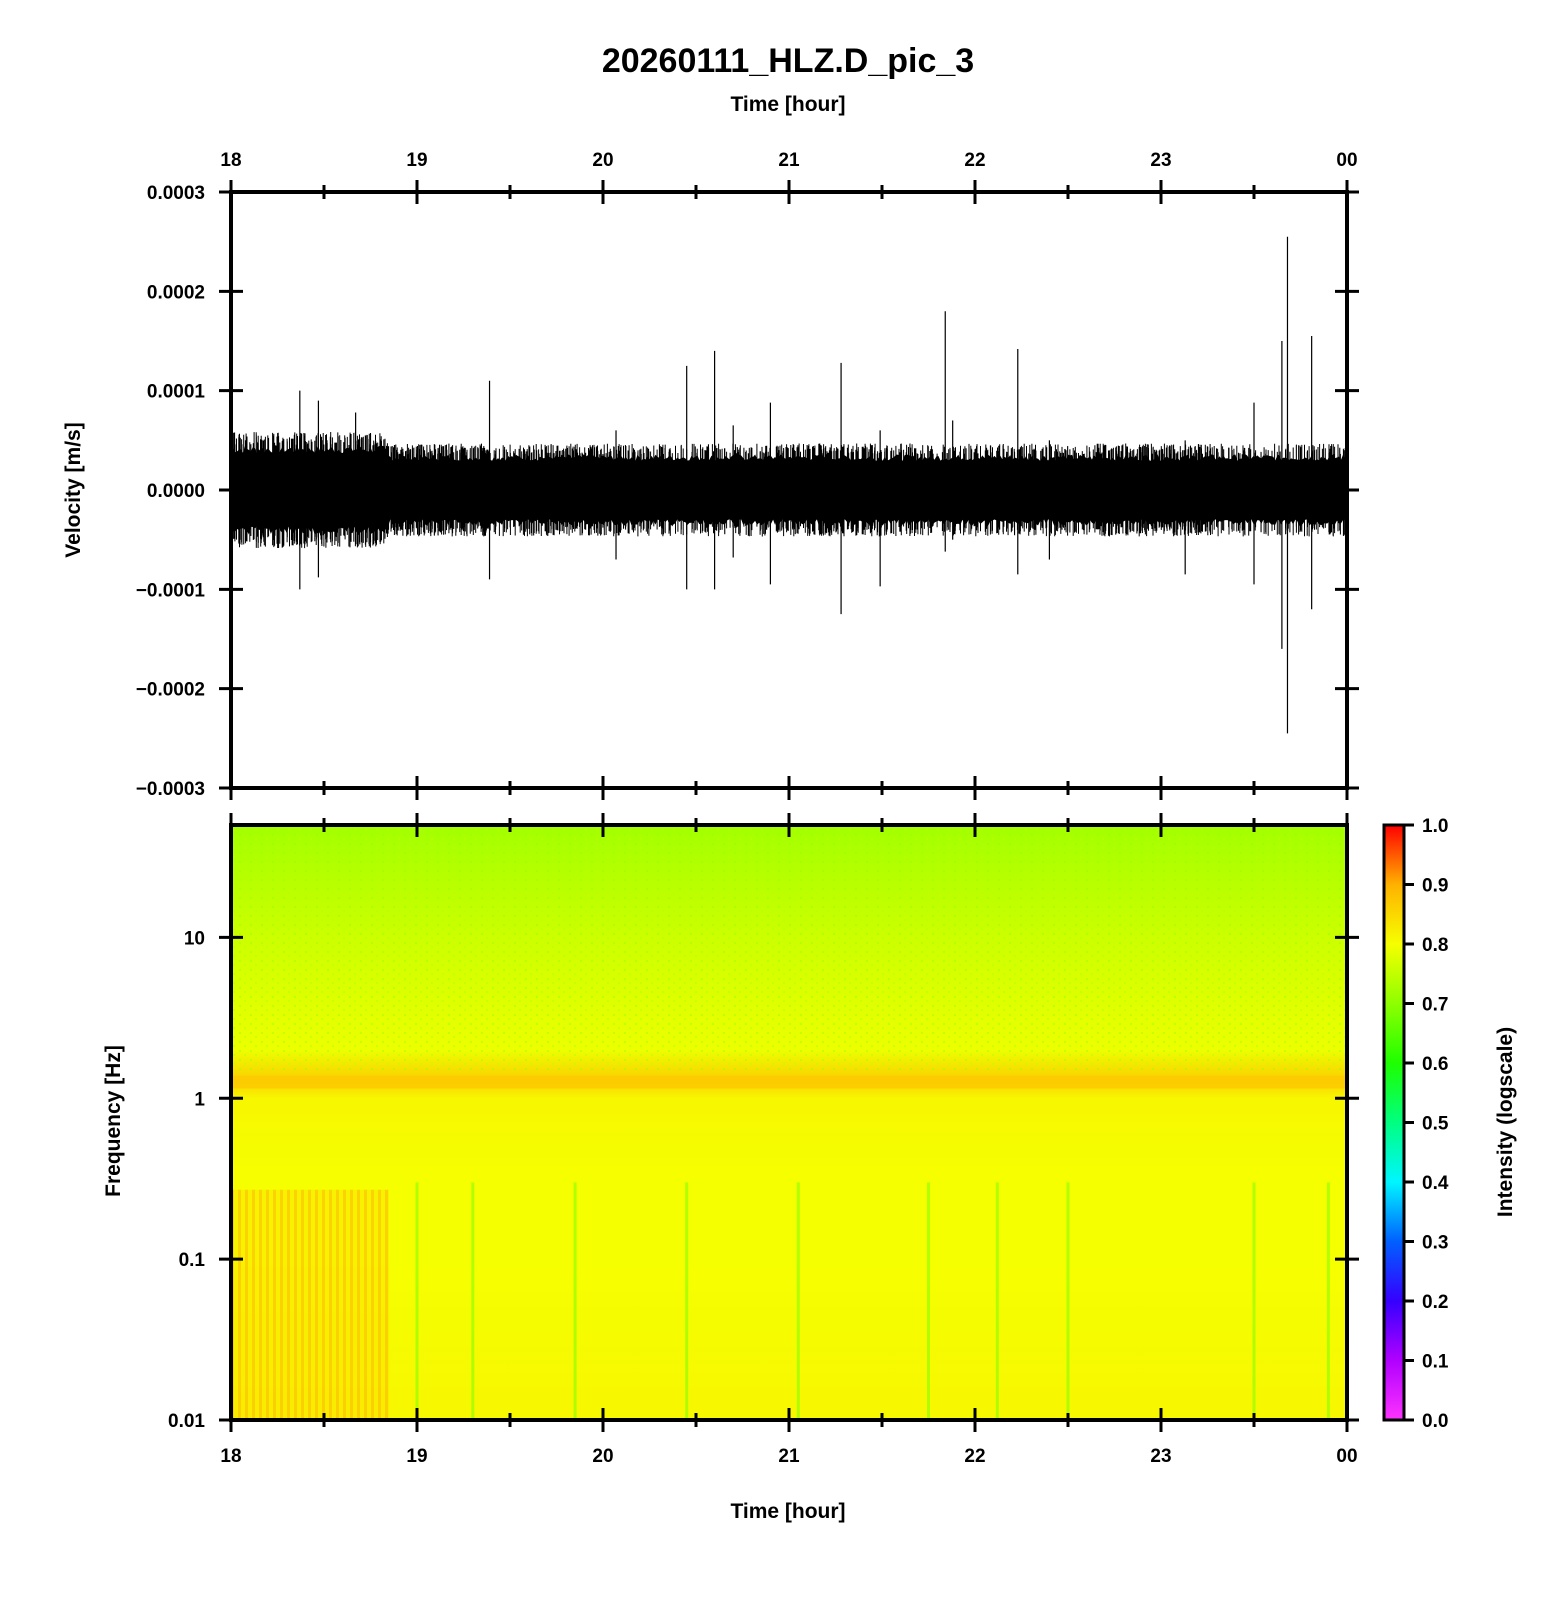 The image size is (1556, 1600). I want to click on top-x-axis-label: Time [hour], so click(787, 104).